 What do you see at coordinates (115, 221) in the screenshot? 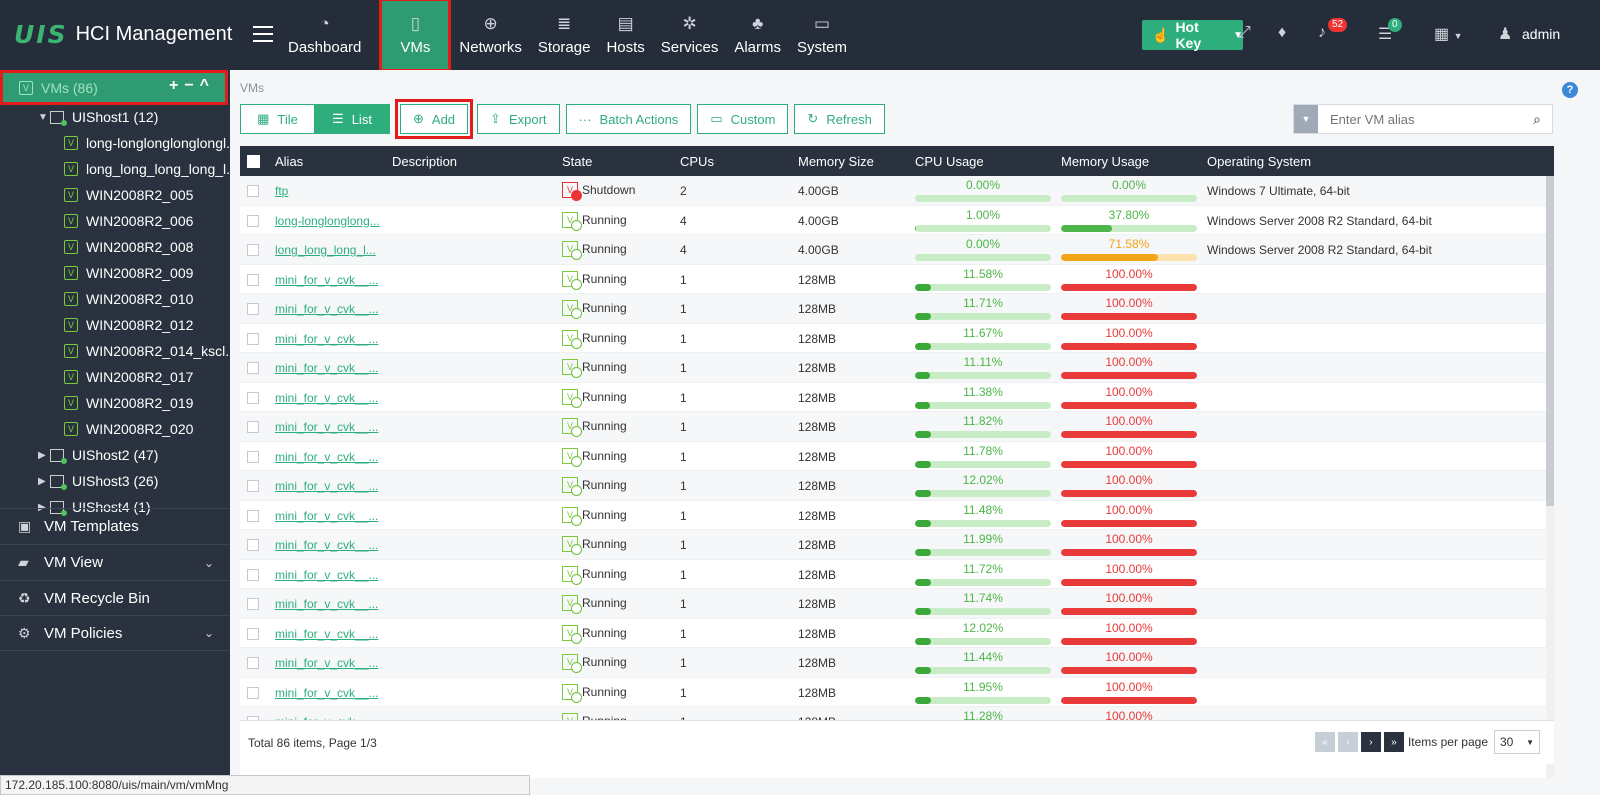
I see `tree-vm: V WIN2008R2_006` at bounding box center [115, 221].